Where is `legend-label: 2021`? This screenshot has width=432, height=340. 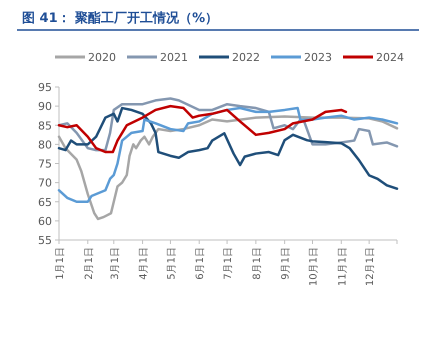 legend-label: 2021 is located at coordinates (174, 57).